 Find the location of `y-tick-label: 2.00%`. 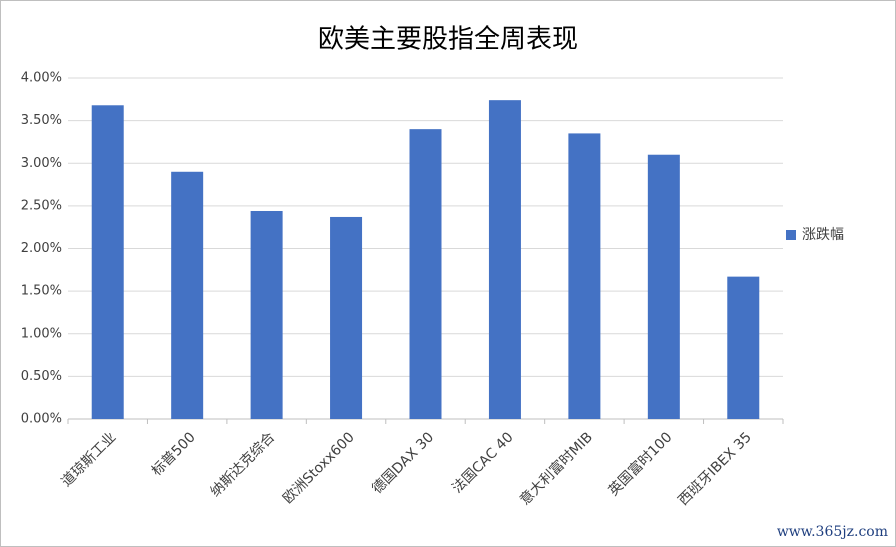

y-tick-label: 2.00% is located at coordinates (41, 248).